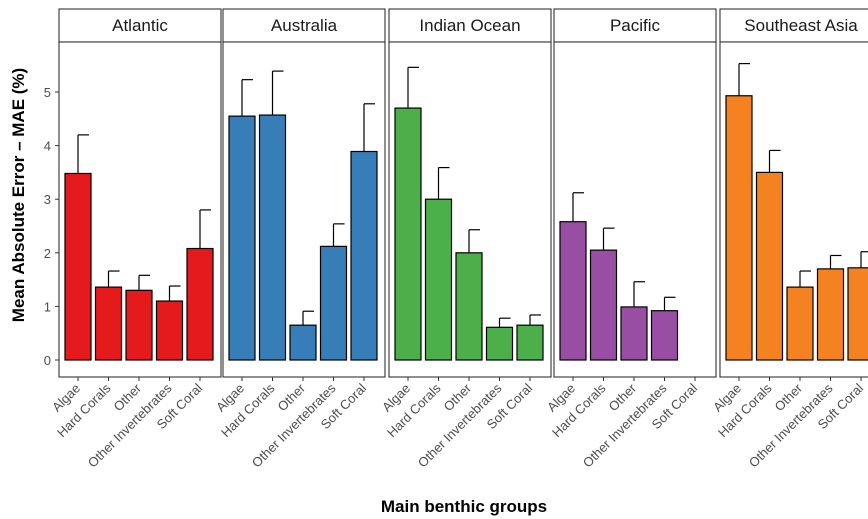 This screenshot has height=519, width=868. I want to click on y-tick-label: 1, so click(47, 306).